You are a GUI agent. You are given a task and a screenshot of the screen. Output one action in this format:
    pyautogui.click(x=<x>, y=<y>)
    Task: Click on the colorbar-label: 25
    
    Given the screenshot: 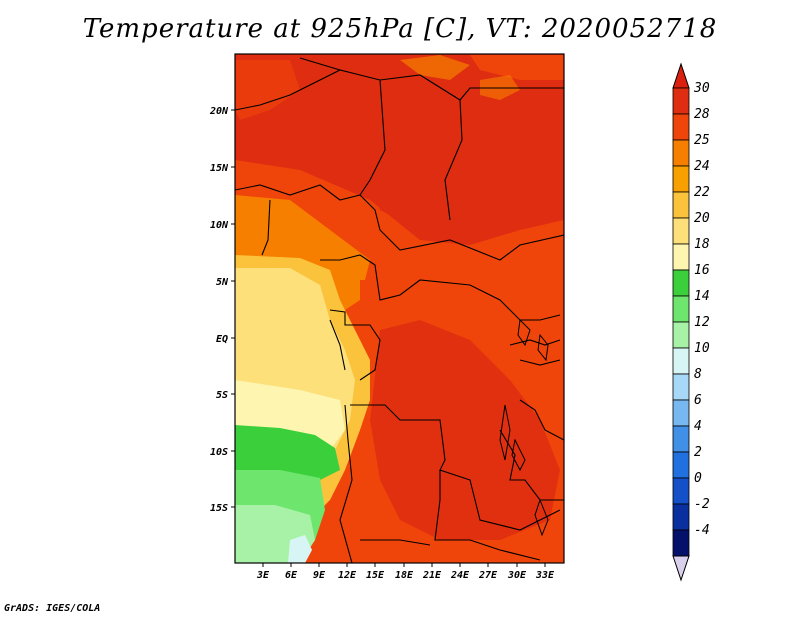 What is the action you would take?
    pyautogui.click(x=702, y=140)
    